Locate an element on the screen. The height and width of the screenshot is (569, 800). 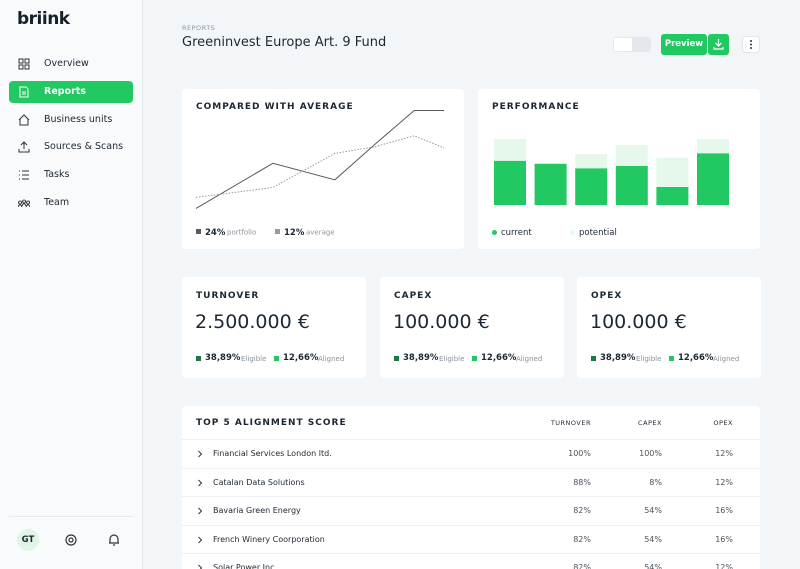
card-title: PERFORMANCE is located at coordinates (536, 107).